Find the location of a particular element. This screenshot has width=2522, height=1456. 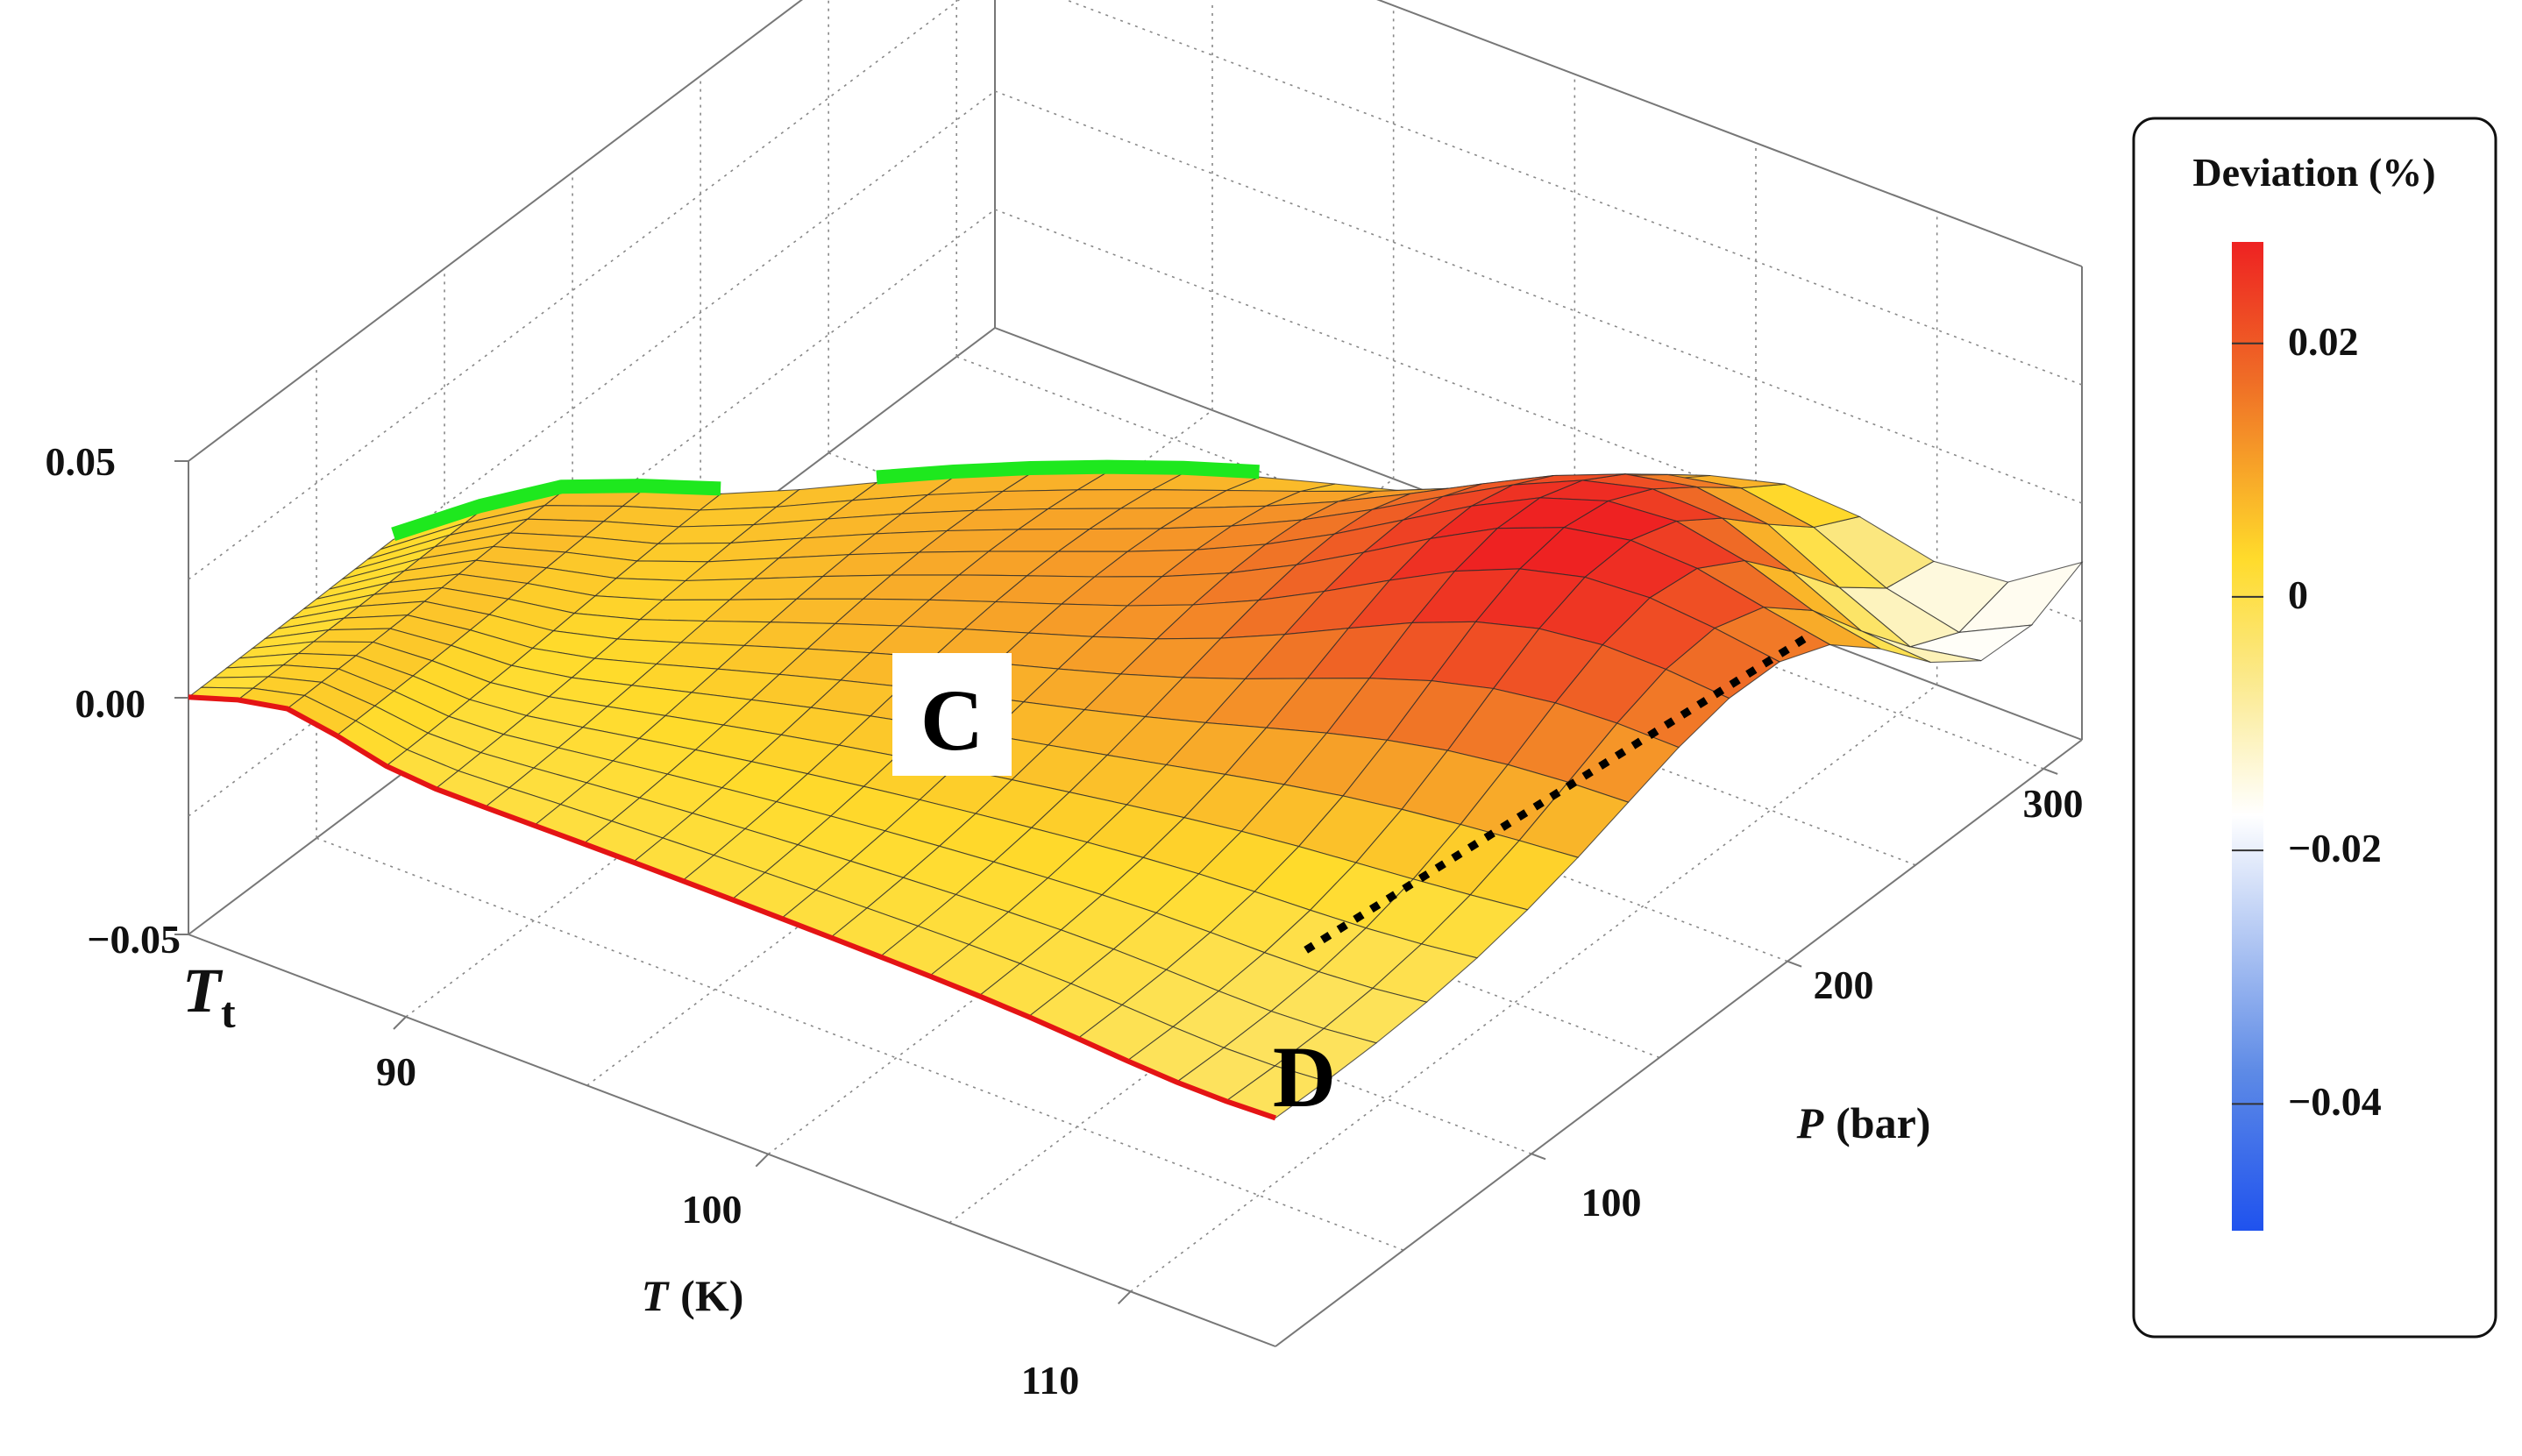

t-axis: Tt 90 100 110 T (K) is located at coordinates (630, 1179).